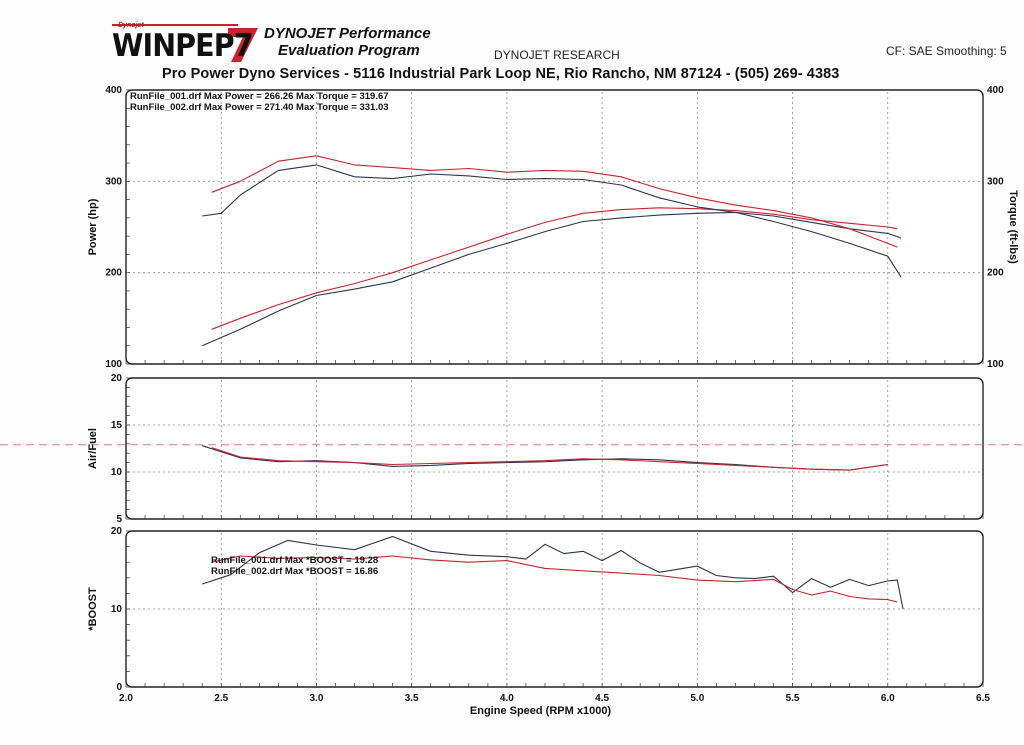 Image resolution: width=1024 pixels, height=745 pixels. I want to click on x-tick-label: 4.5, so click(602, 698).